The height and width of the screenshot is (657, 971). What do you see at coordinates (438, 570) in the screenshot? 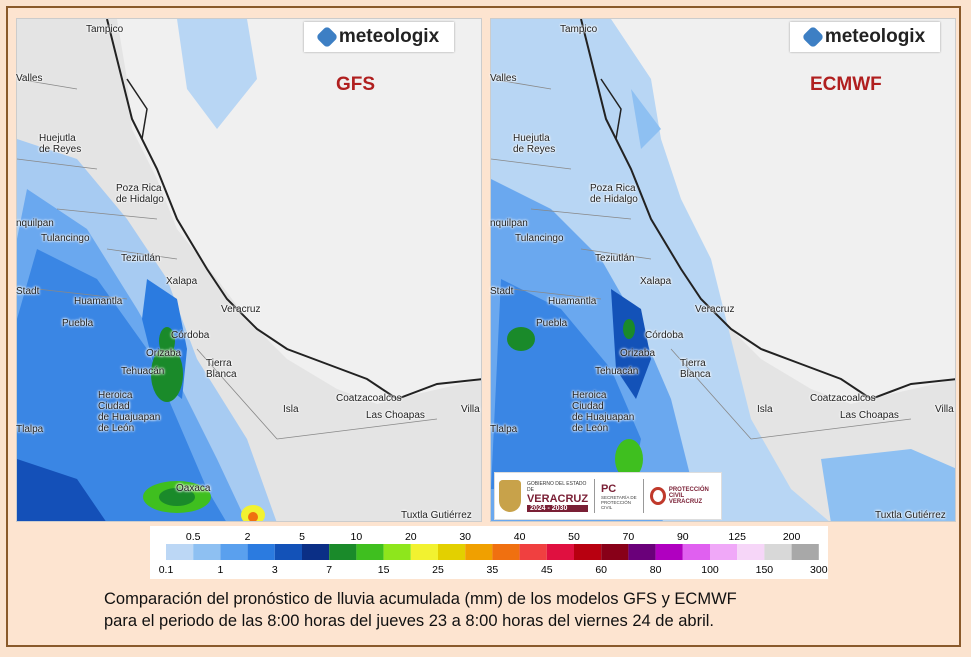
I see `legend-bottom-label: 25` at bounding box center [438, 570].